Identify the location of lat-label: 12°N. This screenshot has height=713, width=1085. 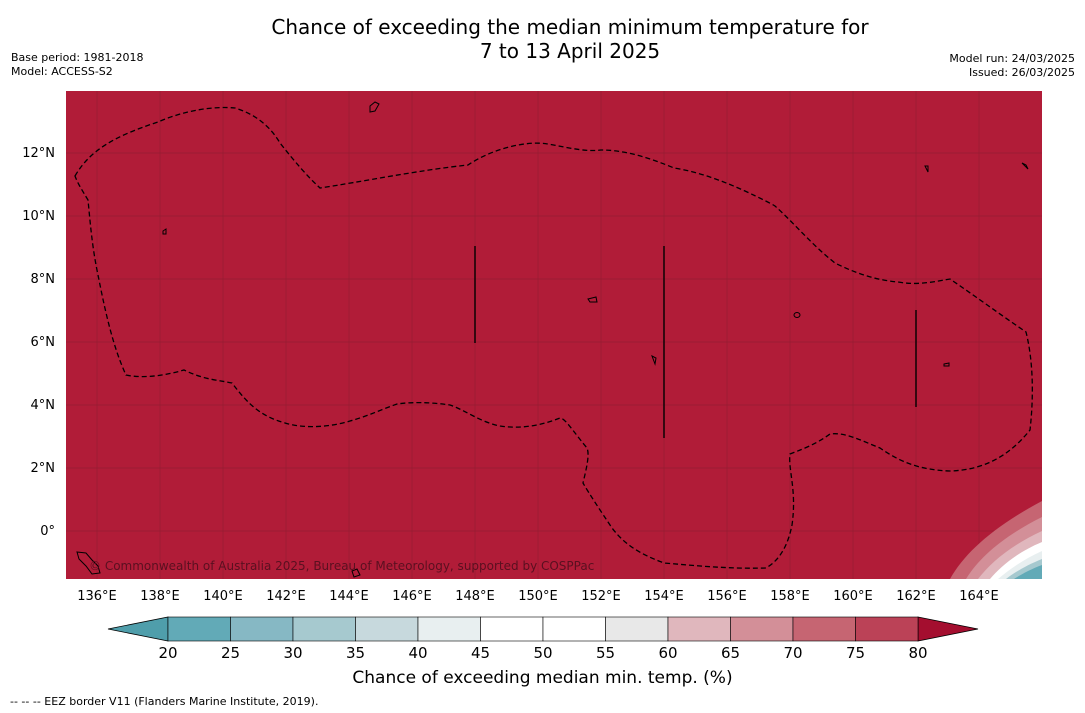
(38, 153).